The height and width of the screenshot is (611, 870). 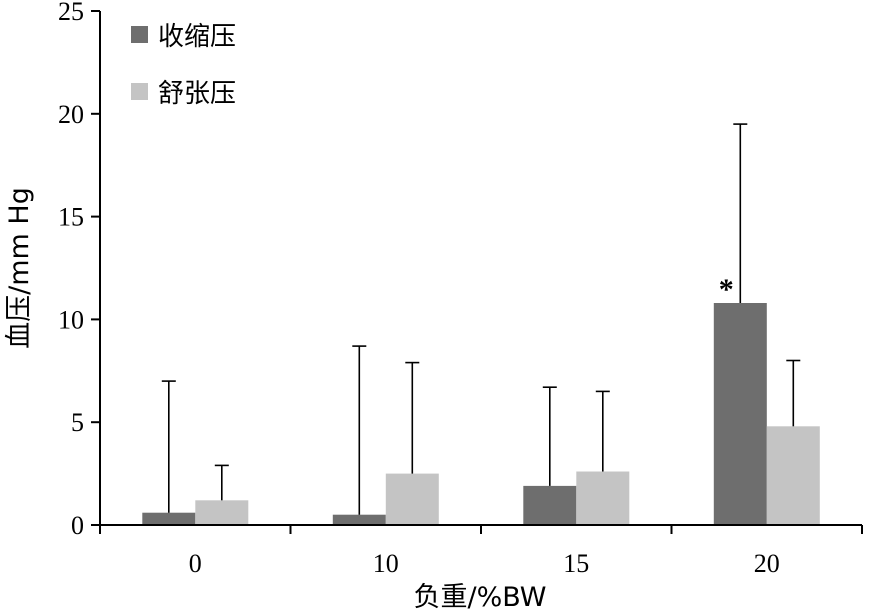 What do you see at coordinates (386, 563) in the screenshot?
I see `x-tick-label-10: 10` at bounding box center [386, 563].